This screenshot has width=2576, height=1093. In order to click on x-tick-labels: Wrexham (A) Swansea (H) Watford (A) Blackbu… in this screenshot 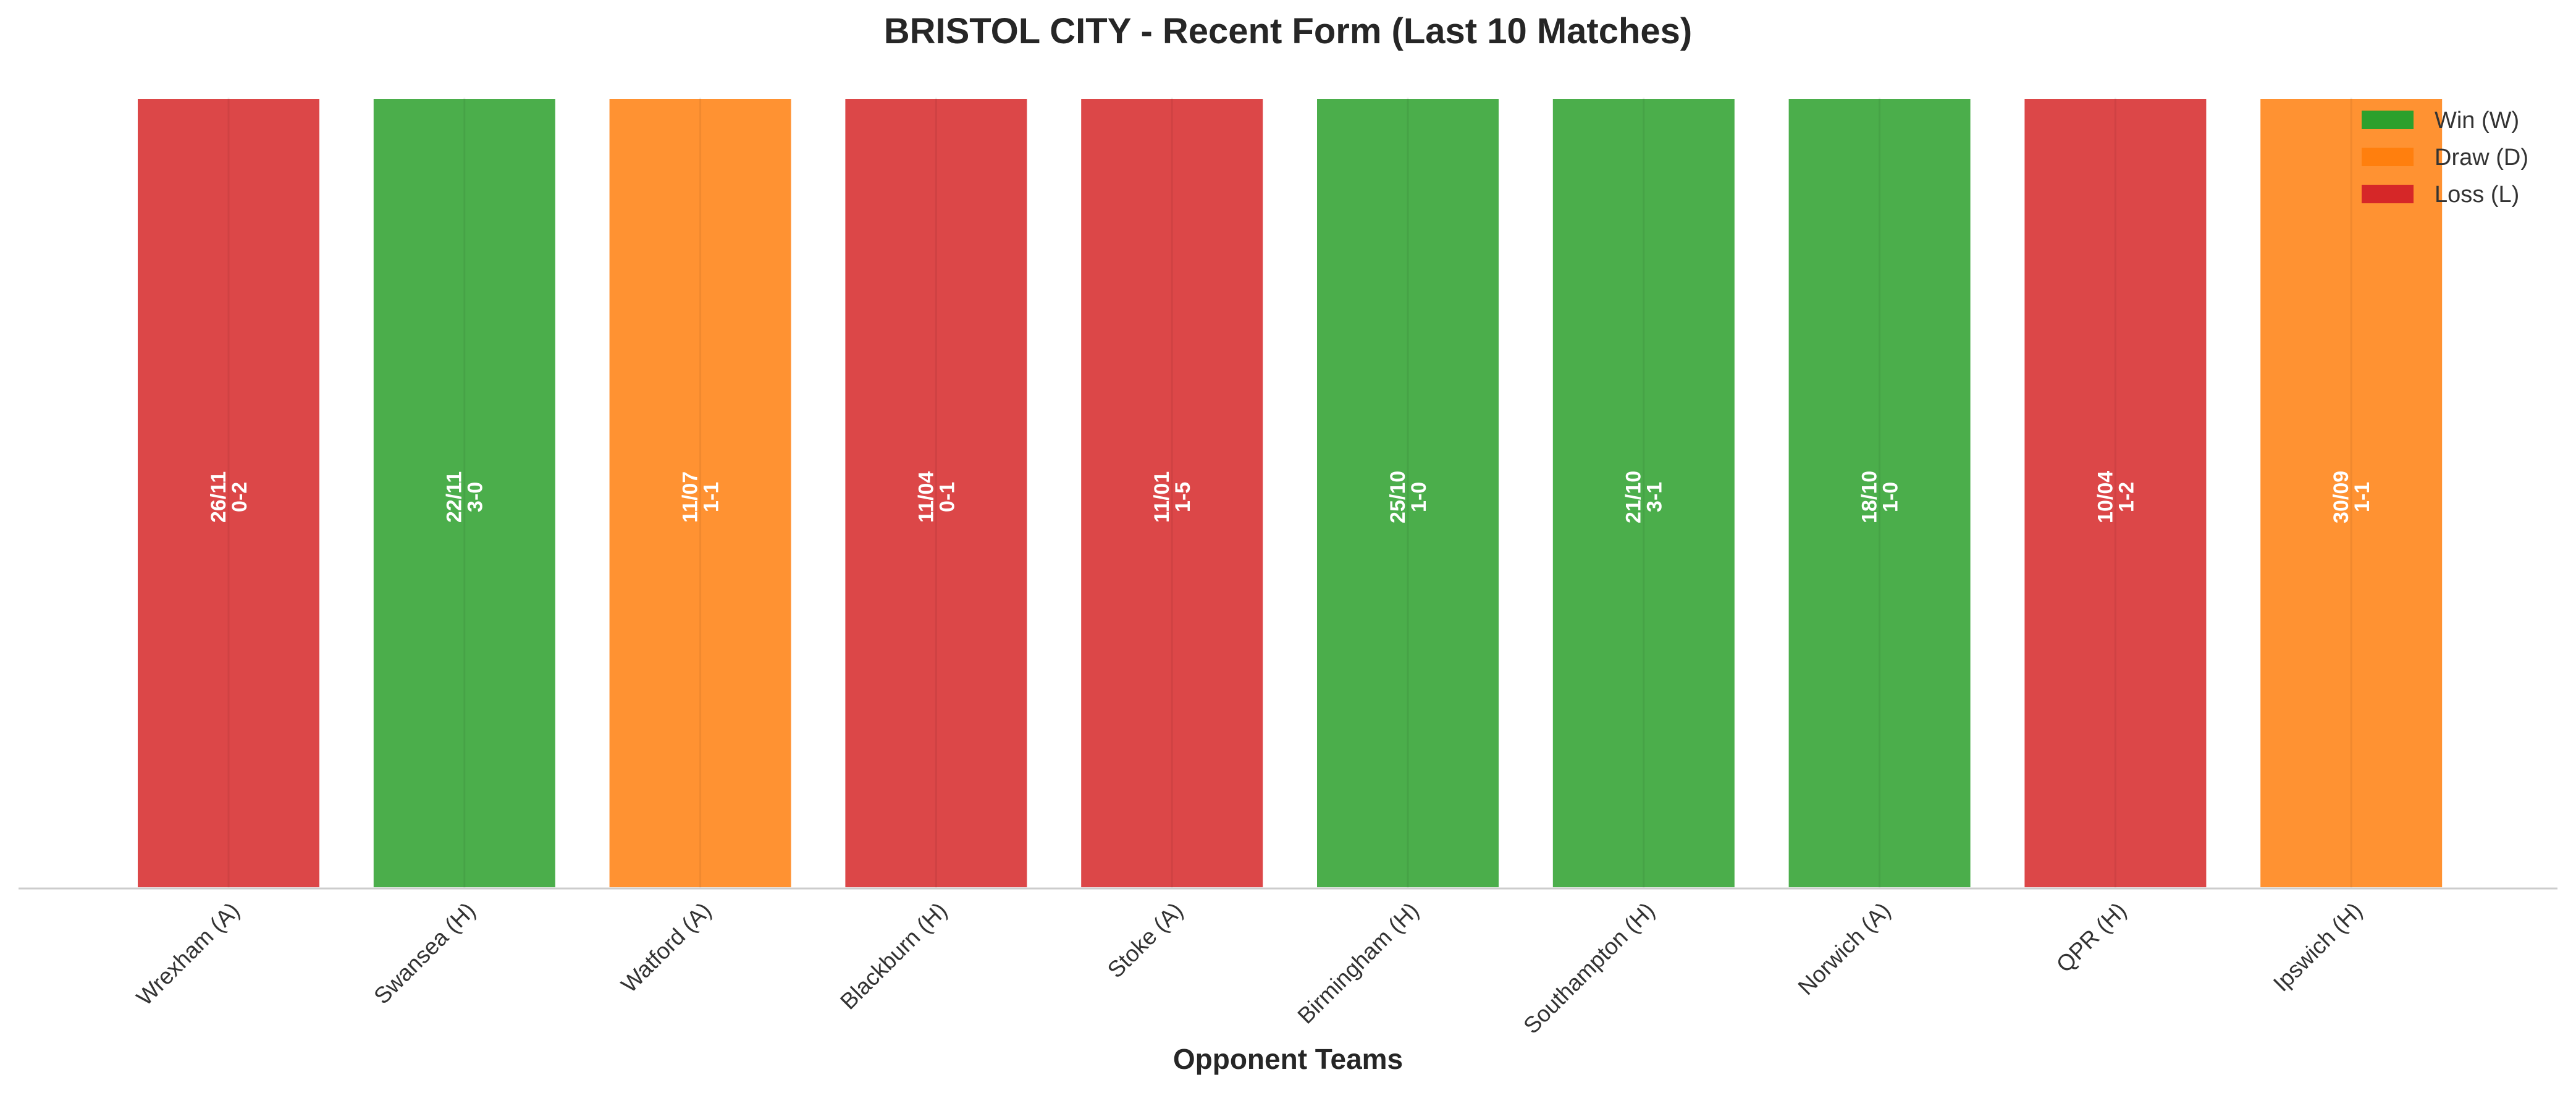, I will do `click(1249, 969)`.